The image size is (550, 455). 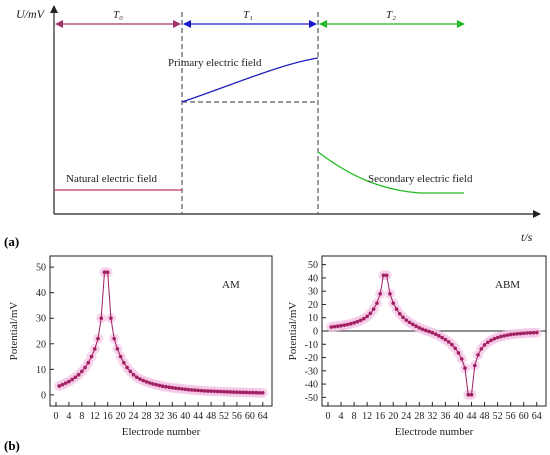 I want to click on x-tick-label: 64, so click(x=537, y=416).